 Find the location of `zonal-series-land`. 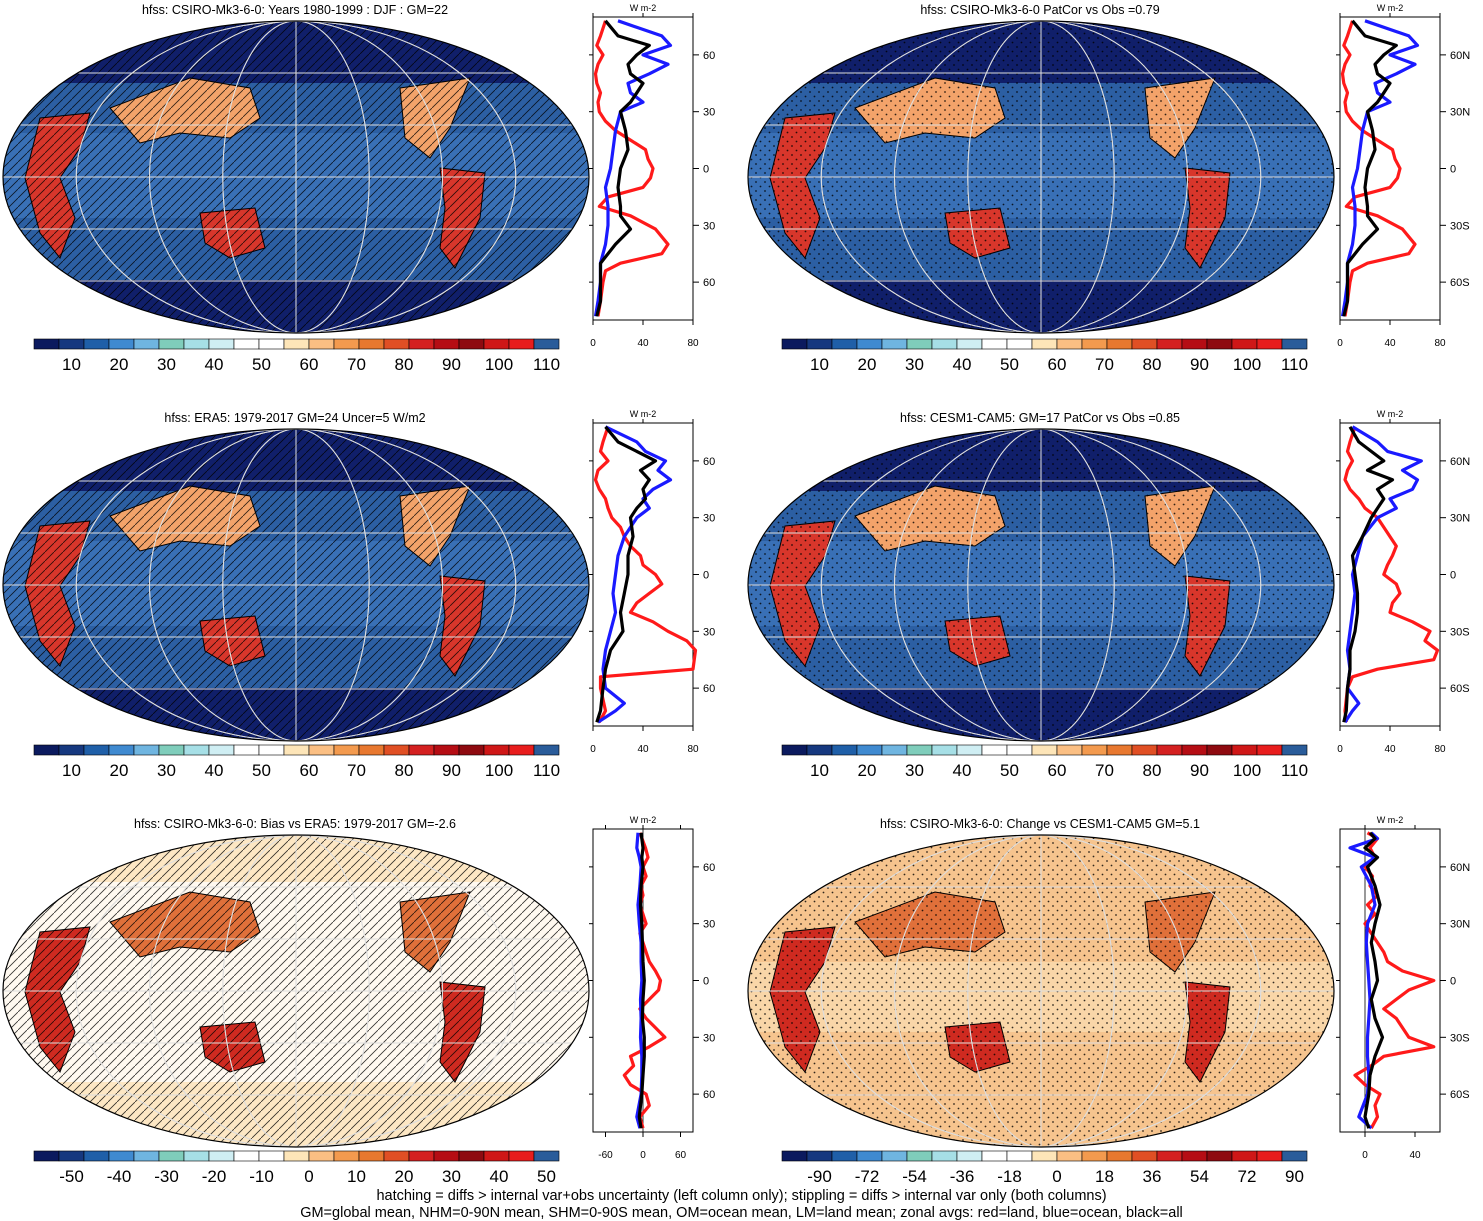

zonal-series-land is located at coordinates (631, 168).